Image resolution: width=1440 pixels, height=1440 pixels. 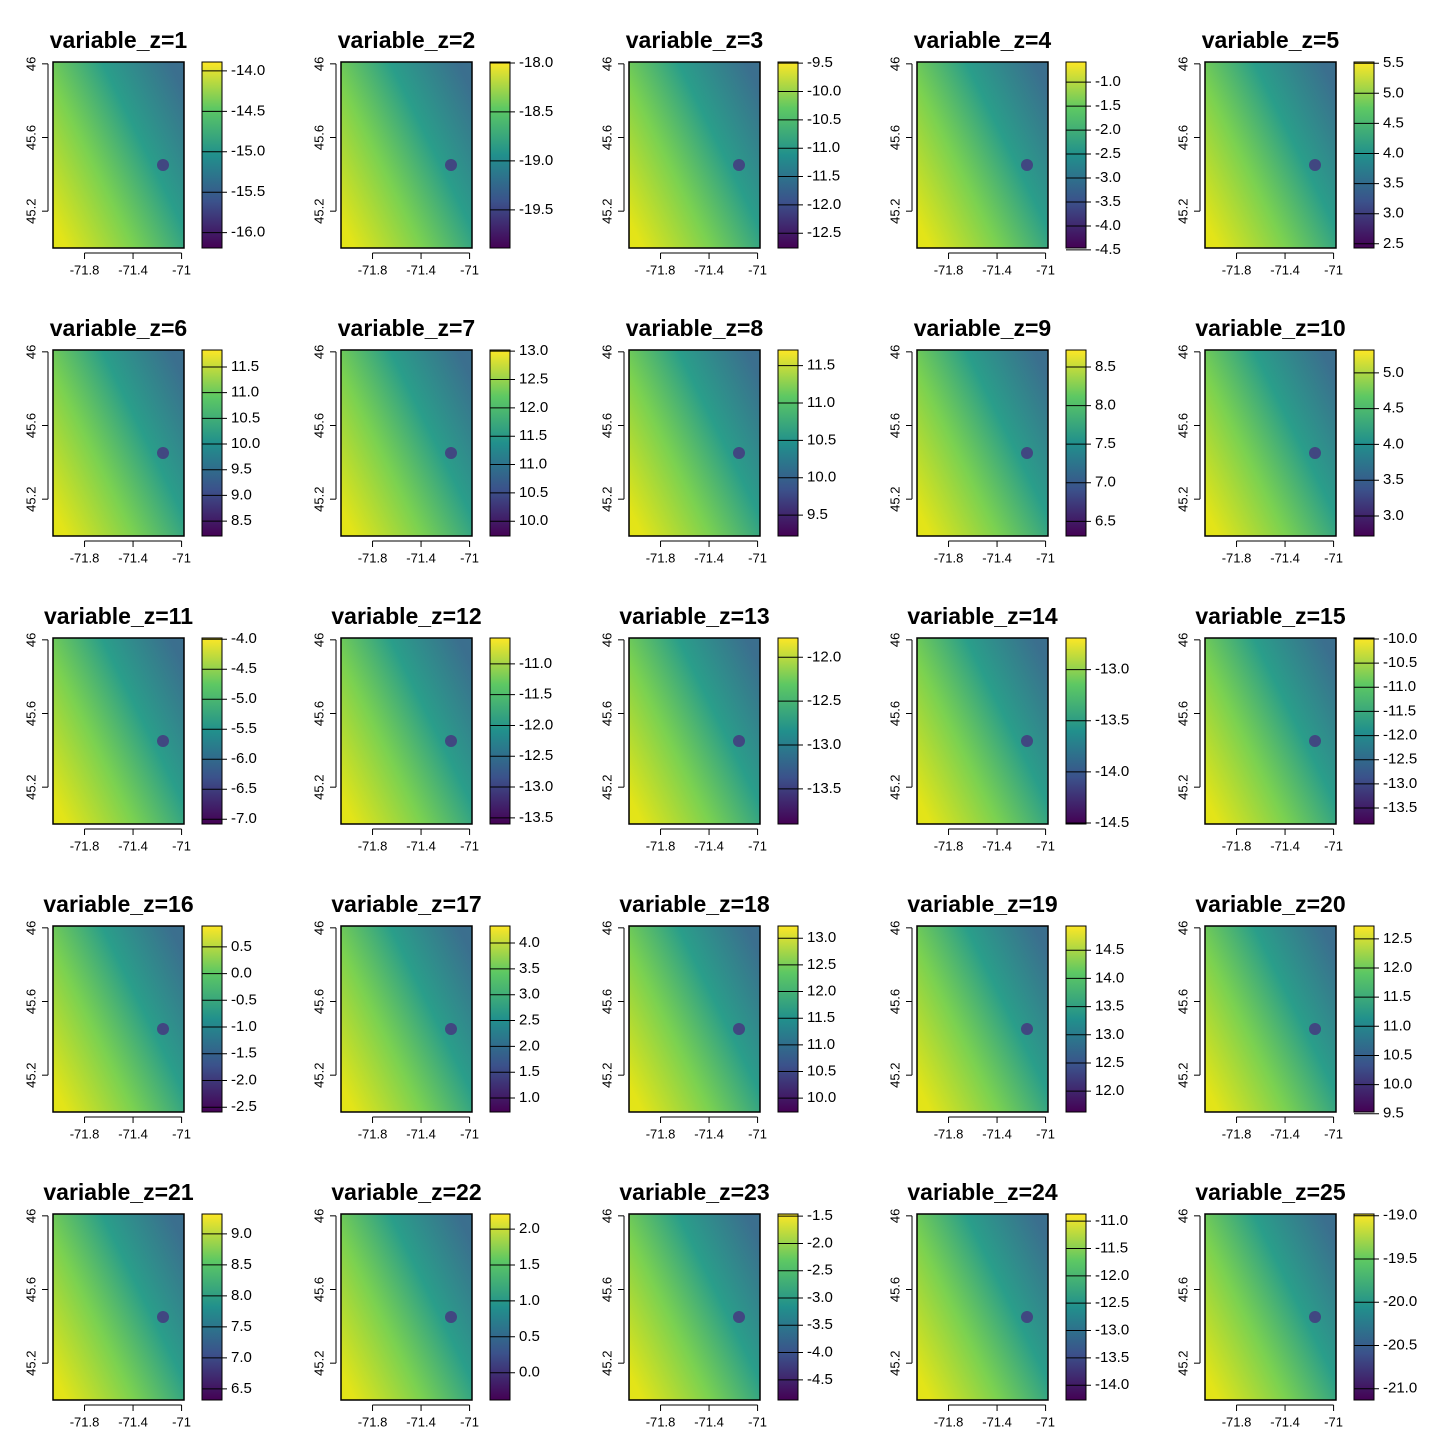 I want to click on colorbar-tick-label: -12.5, so click(x=1400, y=759).